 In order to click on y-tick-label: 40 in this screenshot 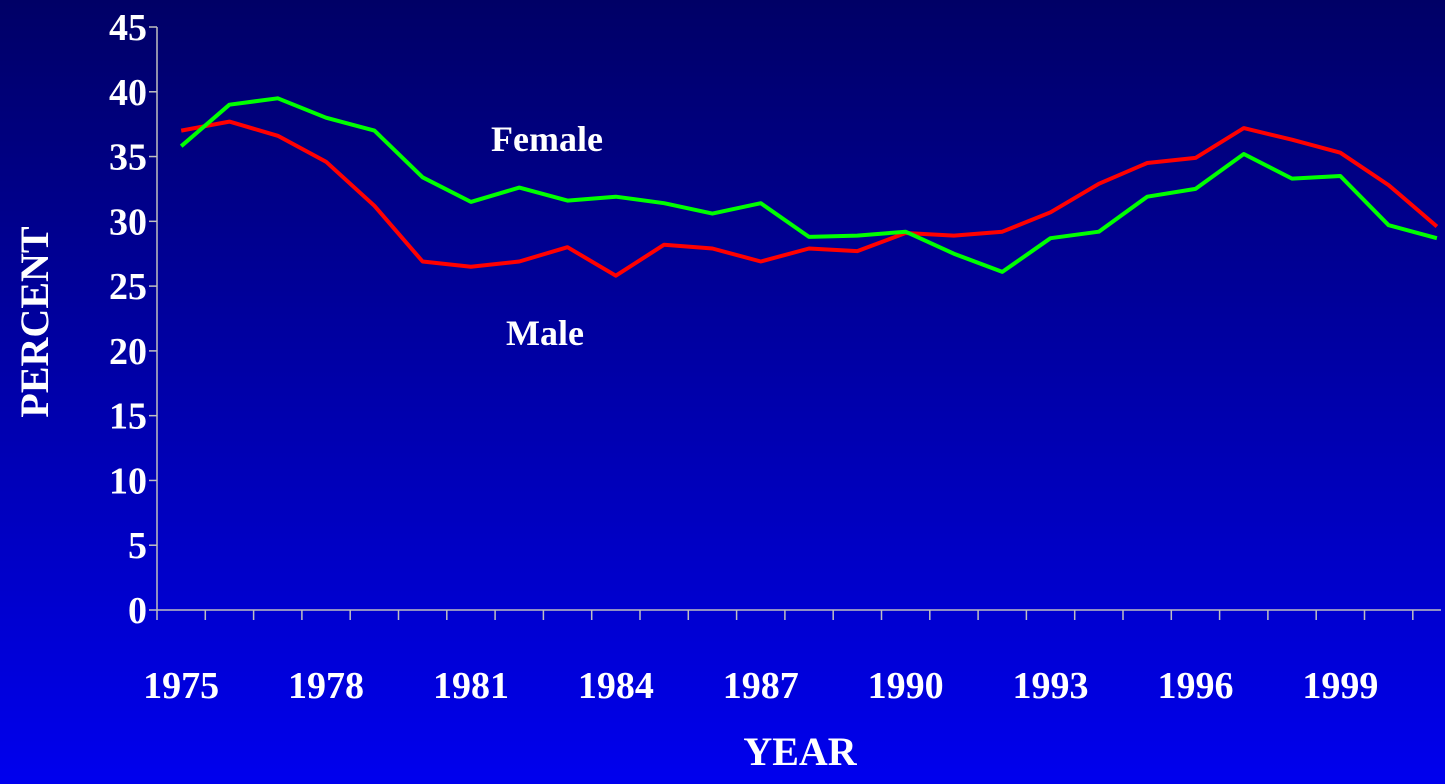, I will do `click(128, 93)`.